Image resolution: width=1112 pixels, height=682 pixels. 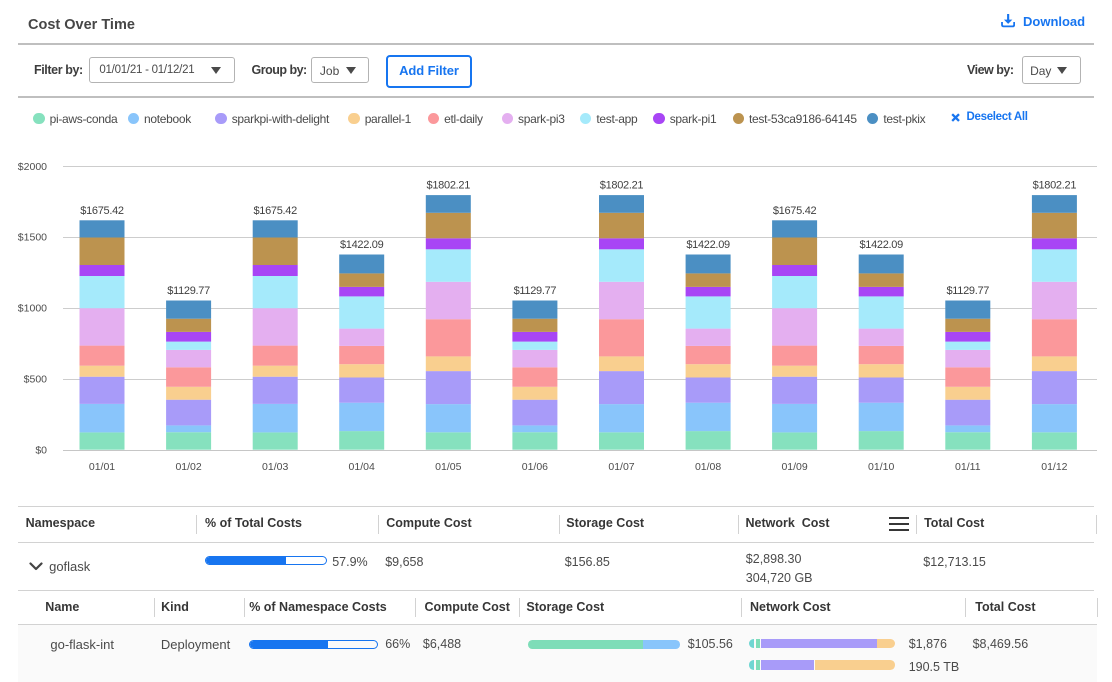 I want to click on svg-text: 01/06, so click(x=535, y=467).